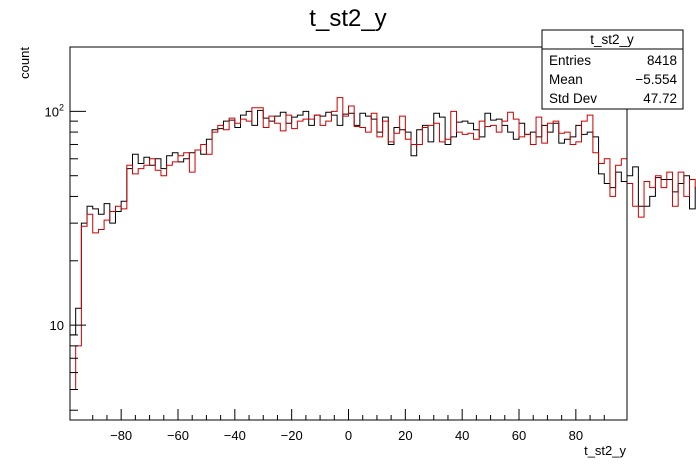 This screenshot has width=696, height=472. I want to click on y-axis-label: count, so click(24, 63).